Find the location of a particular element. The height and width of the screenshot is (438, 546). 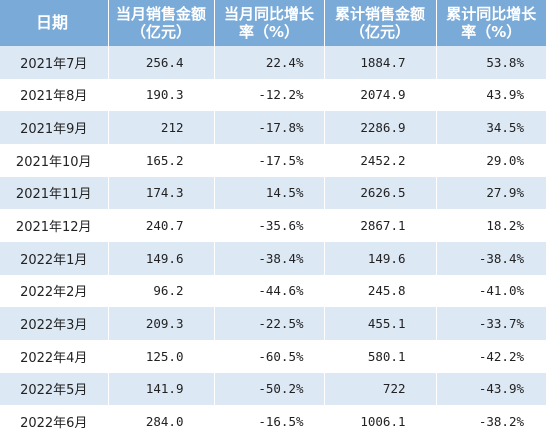

header-monthly-sales: 当月销售金额 （亿元） is located at coordinates (161, 23).